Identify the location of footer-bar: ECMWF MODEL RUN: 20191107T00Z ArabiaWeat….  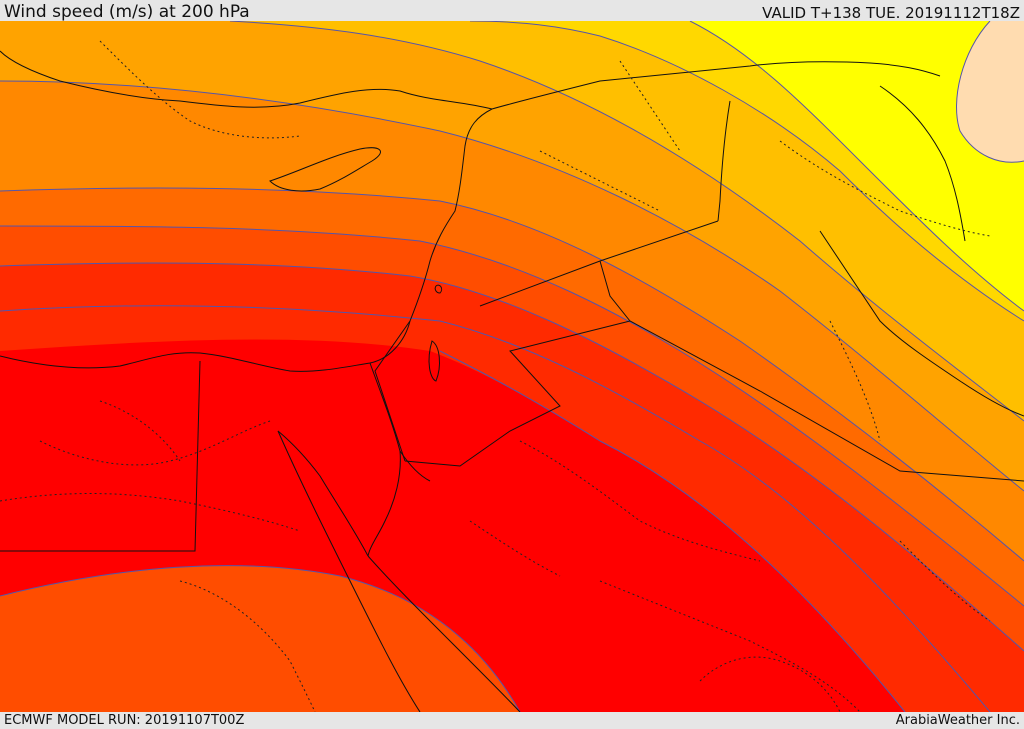
(512, 720).